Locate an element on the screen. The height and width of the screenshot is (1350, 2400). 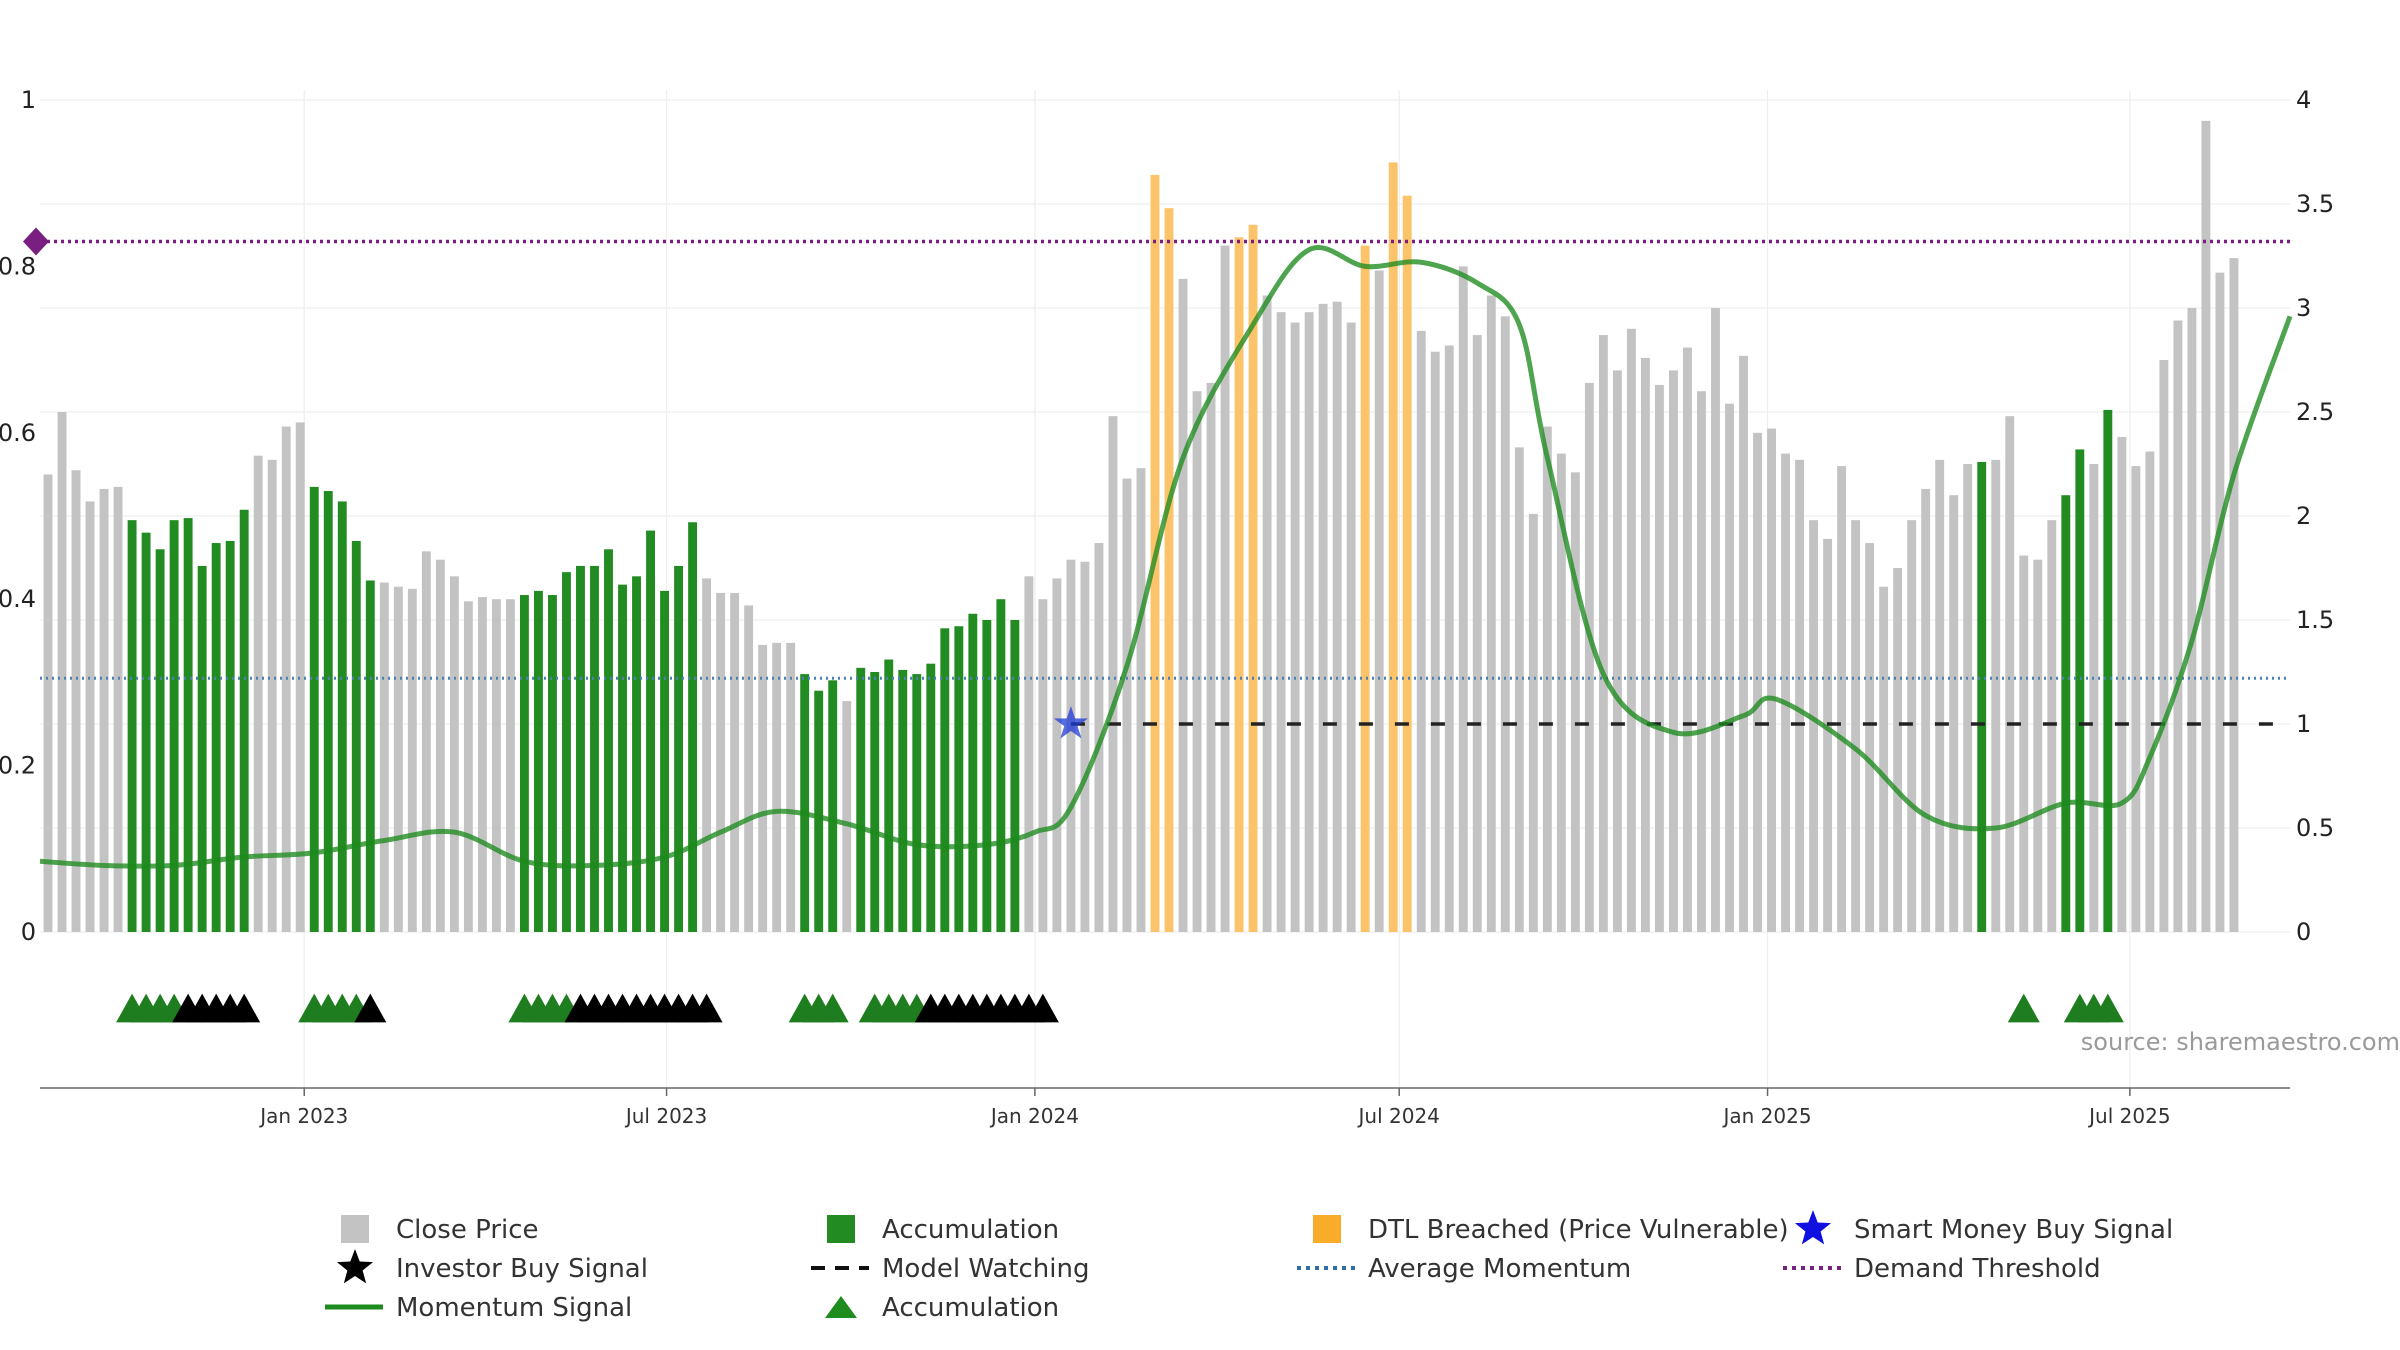
legend-triangle-green is located at coordinates (841, 1307).